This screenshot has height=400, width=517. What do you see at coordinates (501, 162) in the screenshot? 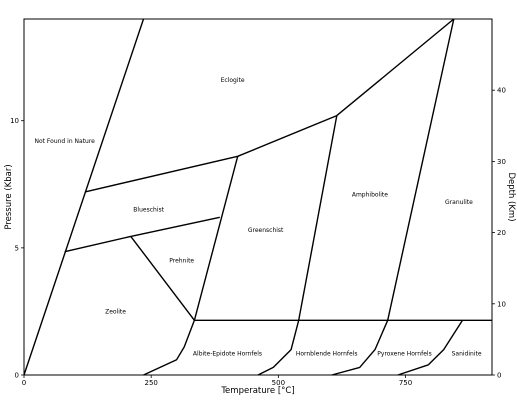
I see `y-right-tick-label: 30` at bounding box center [501, 162].